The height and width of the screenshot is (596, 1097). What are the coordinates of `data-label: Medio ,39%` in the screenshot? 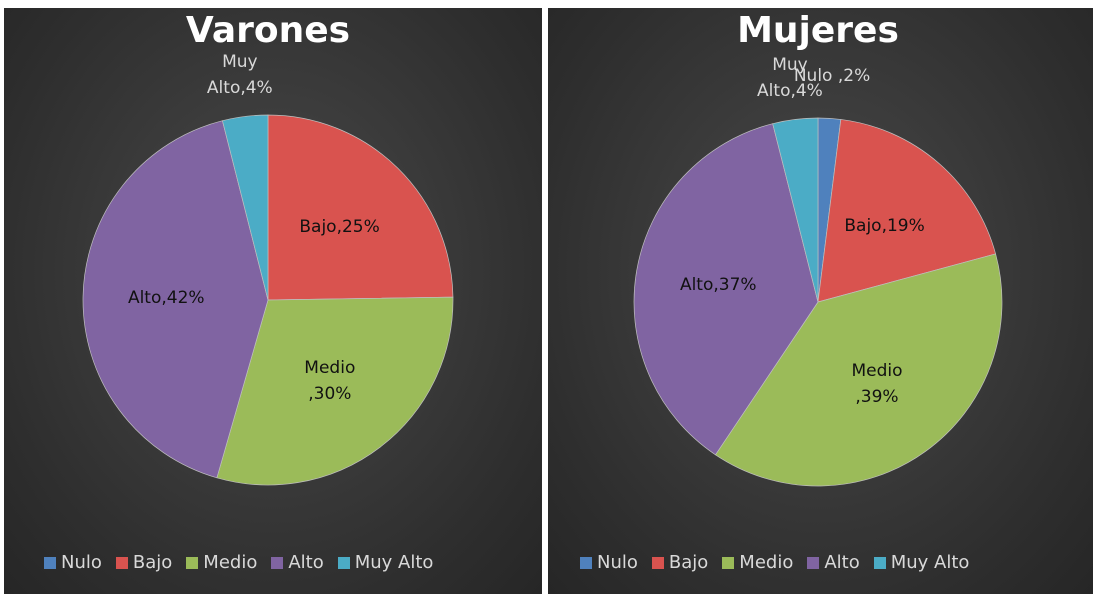 It's located at (877, 384).